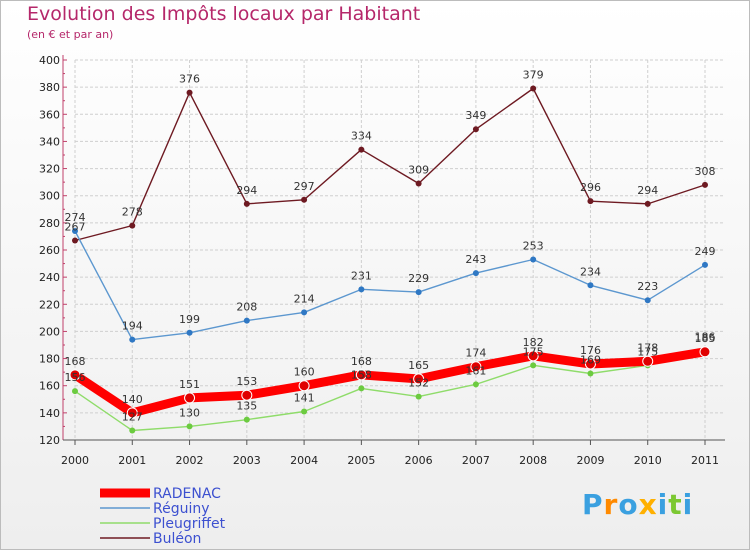 The image size is (750, 550). What do you see at coordinates (189, 384) in the screenshot?
I see `data-label-radenac: 151` at bounding box center [189, 384].